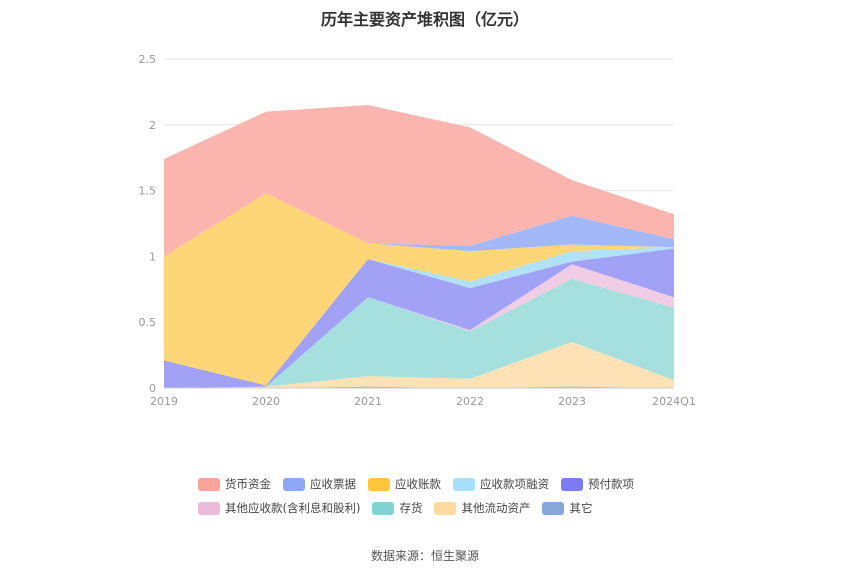 This screenshot has width=850, height=575. What do you see at coordinates (148, 59) in the screenshot?
I see `y-tick-label: 2.5` at bounding box center [148, 59].